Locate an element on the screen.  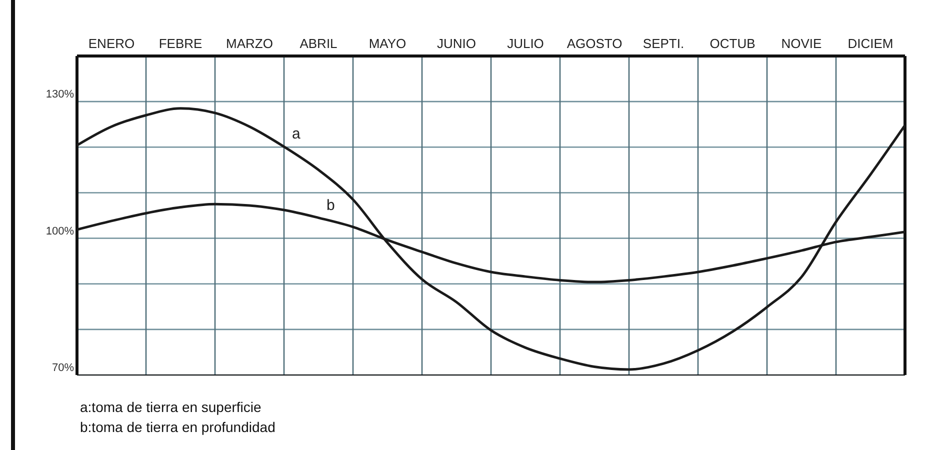
x-tick-label: MAYO is located at coordinates (387, 43).